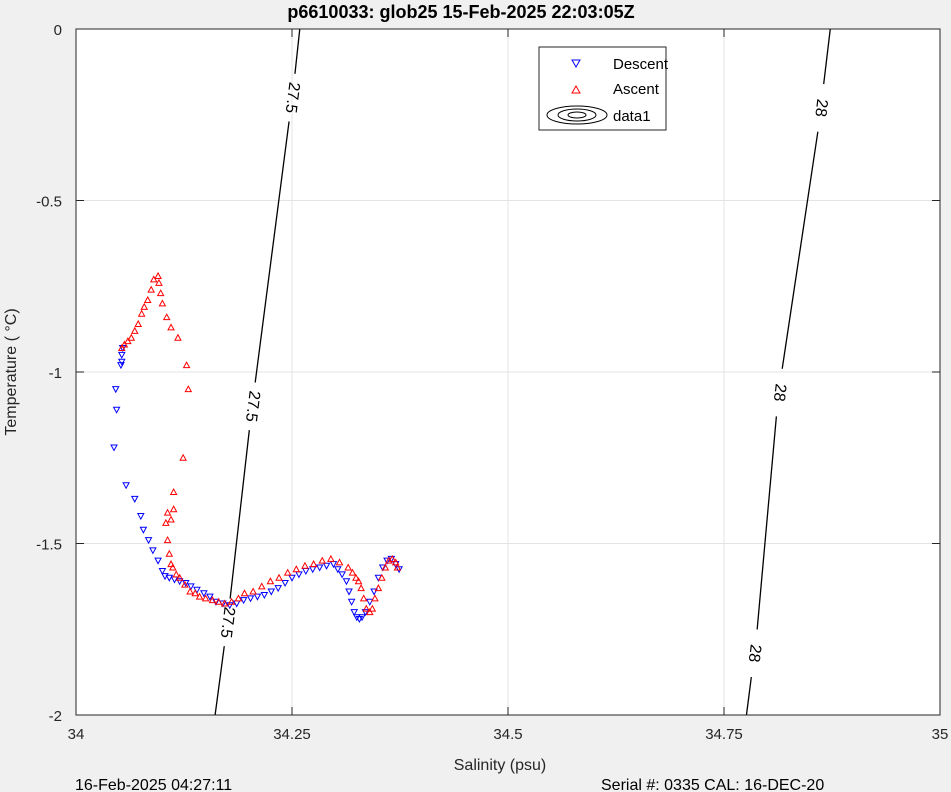 This screenshot has width=951, height=792. I want to click on x-tick-label-1: 34.25, so click(292, 734).